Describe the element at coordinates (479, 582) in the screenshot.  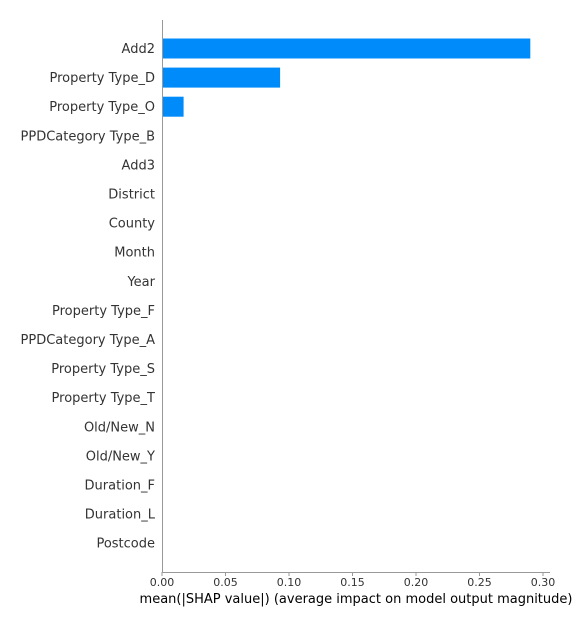
I see `x-tick-label: 0.25` at that location.